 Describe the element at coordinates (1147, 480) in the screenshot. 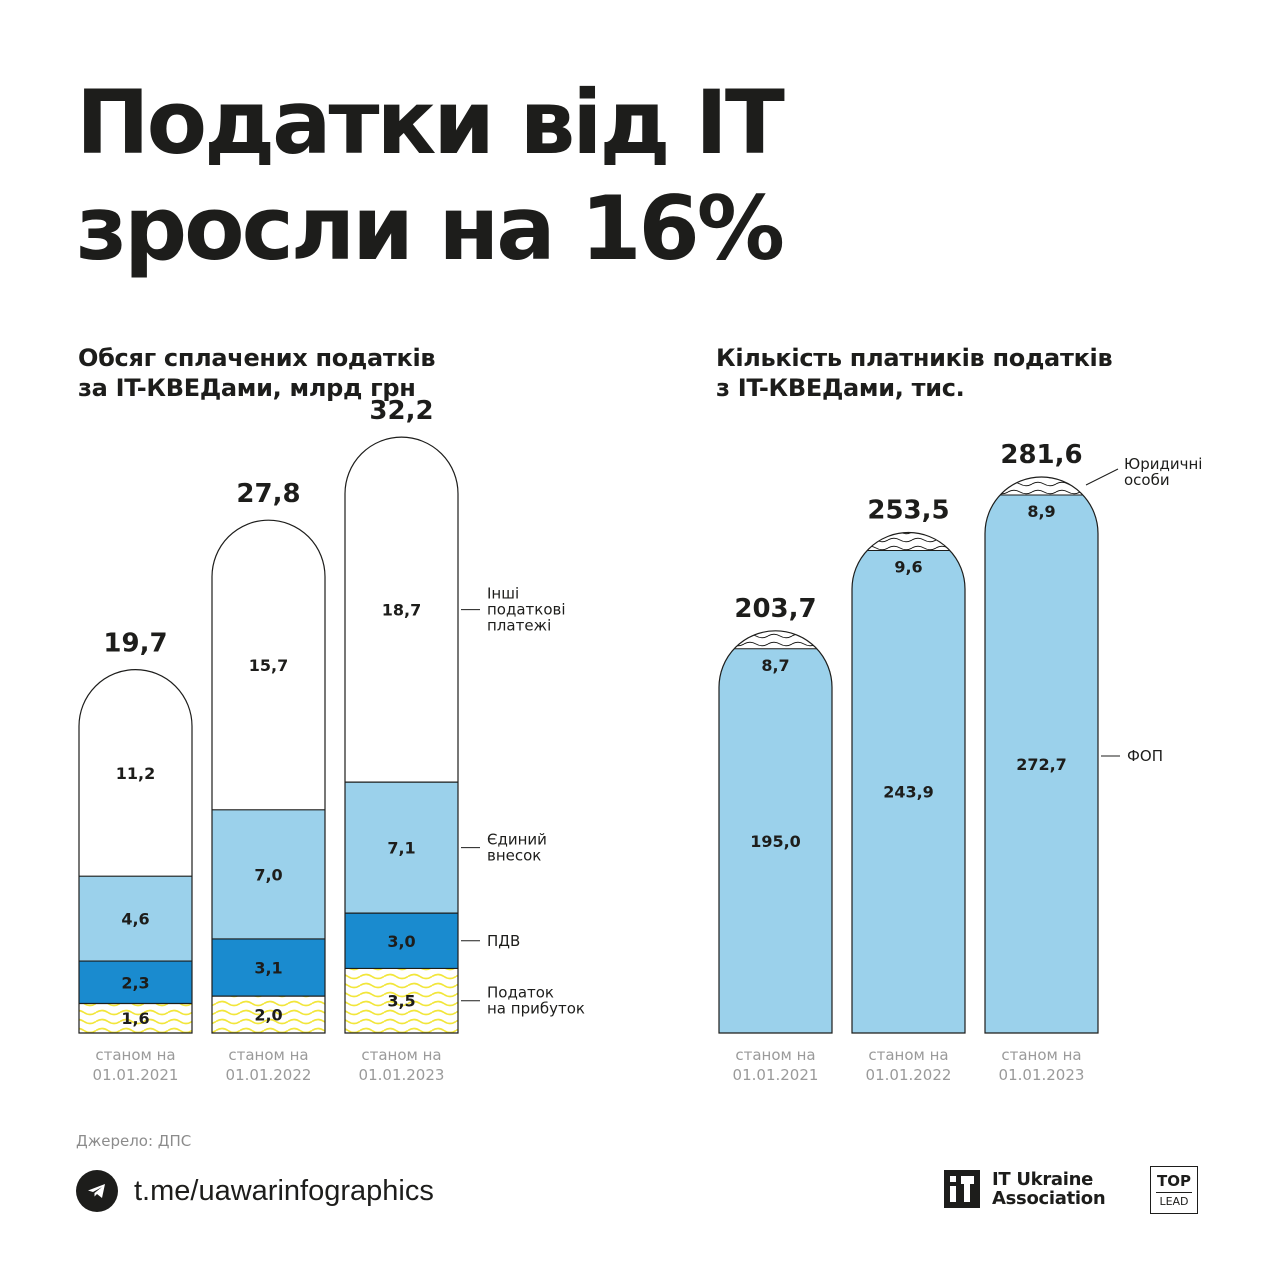

I see `legend-label: особи` at that location.